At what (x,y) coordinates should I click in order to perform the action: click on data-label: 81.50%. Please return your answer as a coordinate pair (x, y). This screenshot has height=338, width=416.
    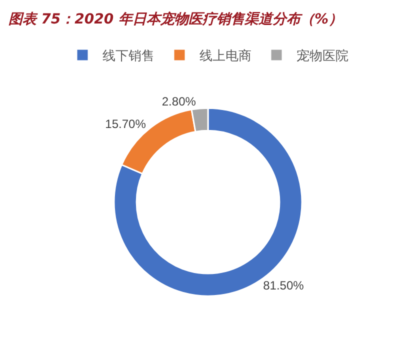
    Looking at the image, I should click on (283, 285).